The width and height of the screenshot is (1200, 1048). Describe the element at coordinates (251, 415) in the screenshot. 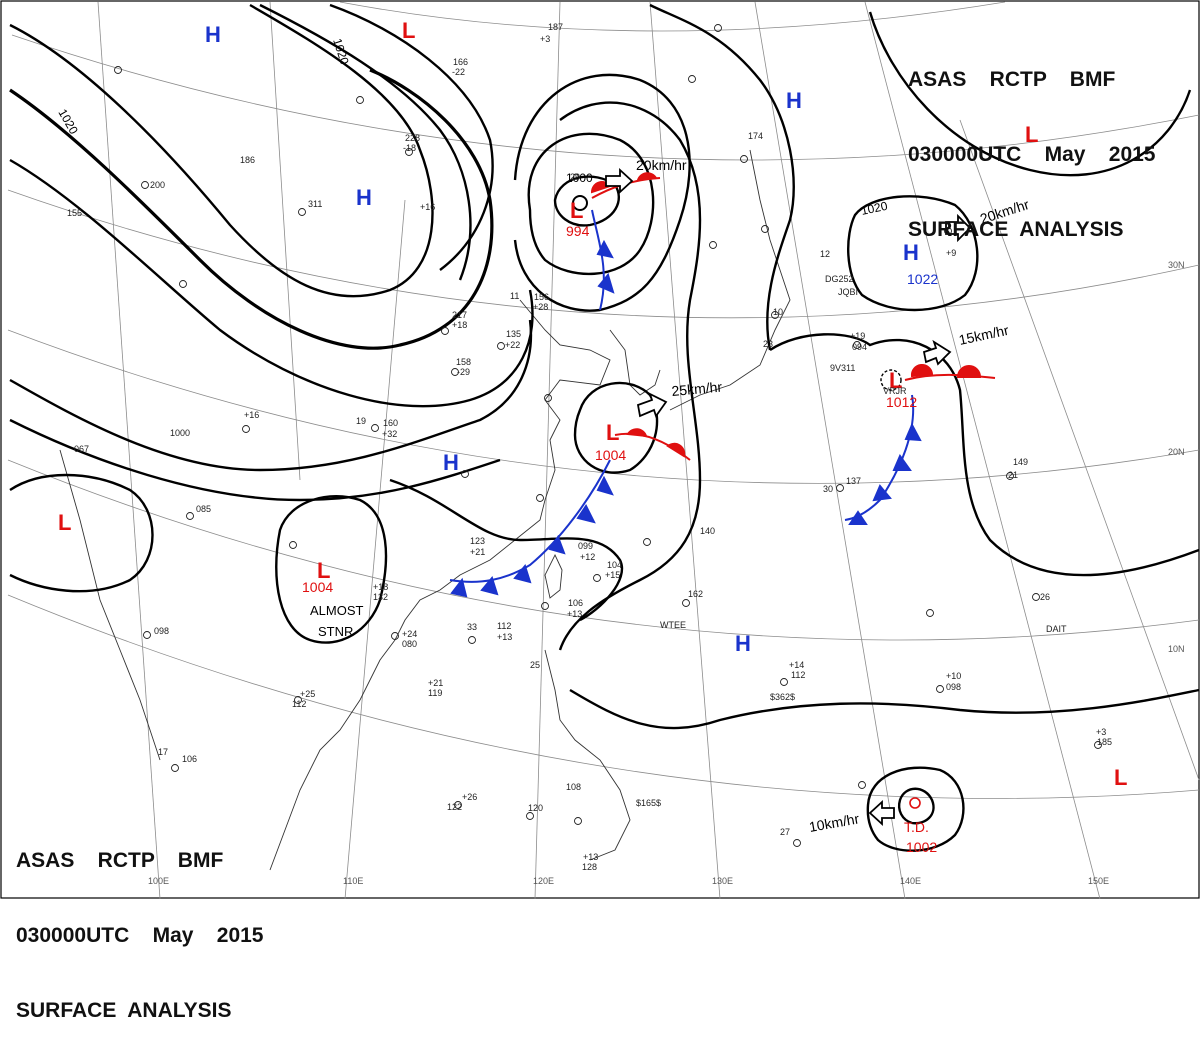

I see `station-plot-value: +16` at that location.